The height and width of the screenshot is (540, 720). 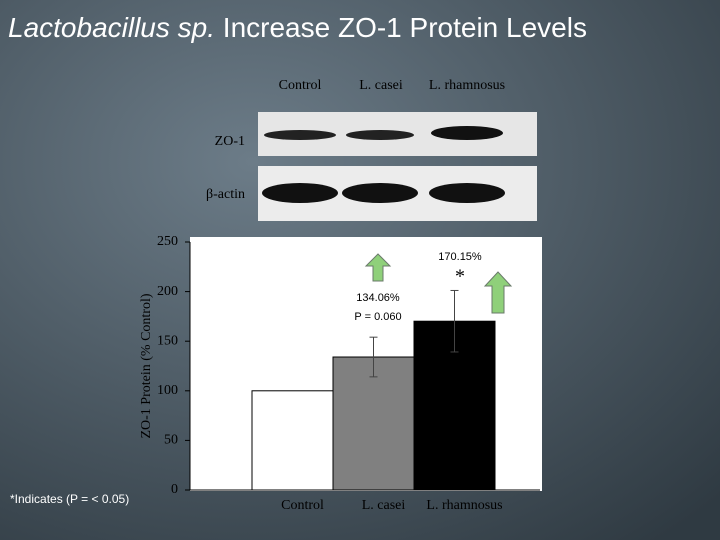 I want to click on title-italic: Lactobacillus sp., so click(x=111, y=27).